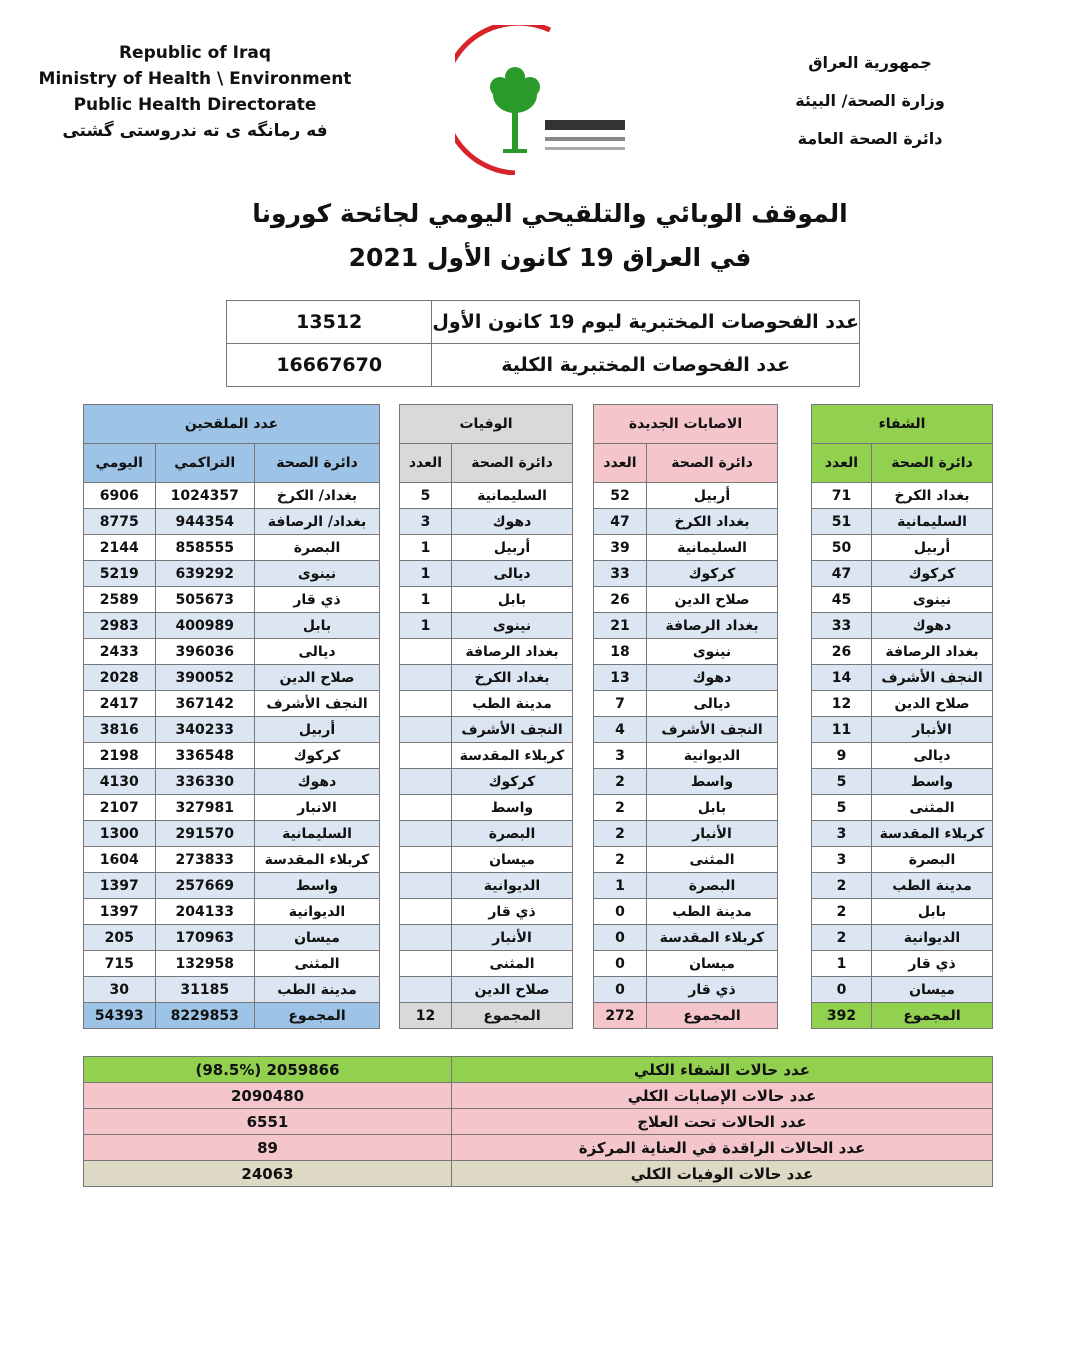 The height and width of the screenshot is (1372, 1080). Describe the element at coordinates (841, 495) in the screenshot. I see `value-cell: 71` at that location.